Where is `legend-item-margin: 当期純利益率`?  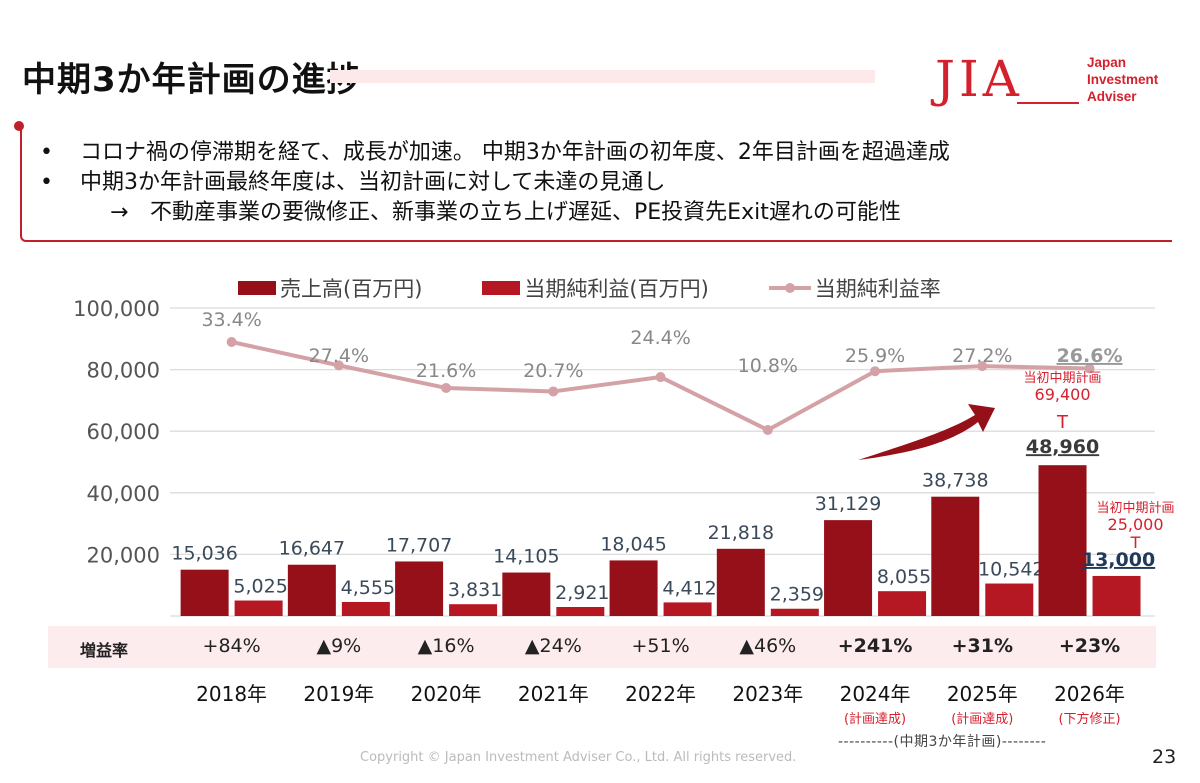 legend-item-margin: 当期純利益率 is located at coordinates (854, 288).